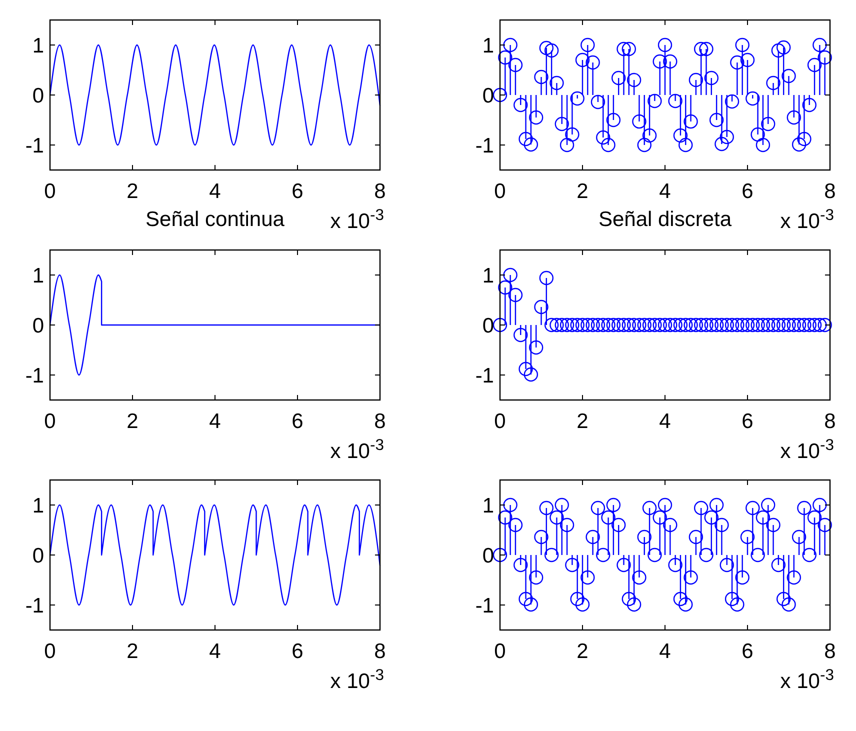 The image size is (856, 731). I want to click on x-axis-title: Señal continua, so click(215, 219).